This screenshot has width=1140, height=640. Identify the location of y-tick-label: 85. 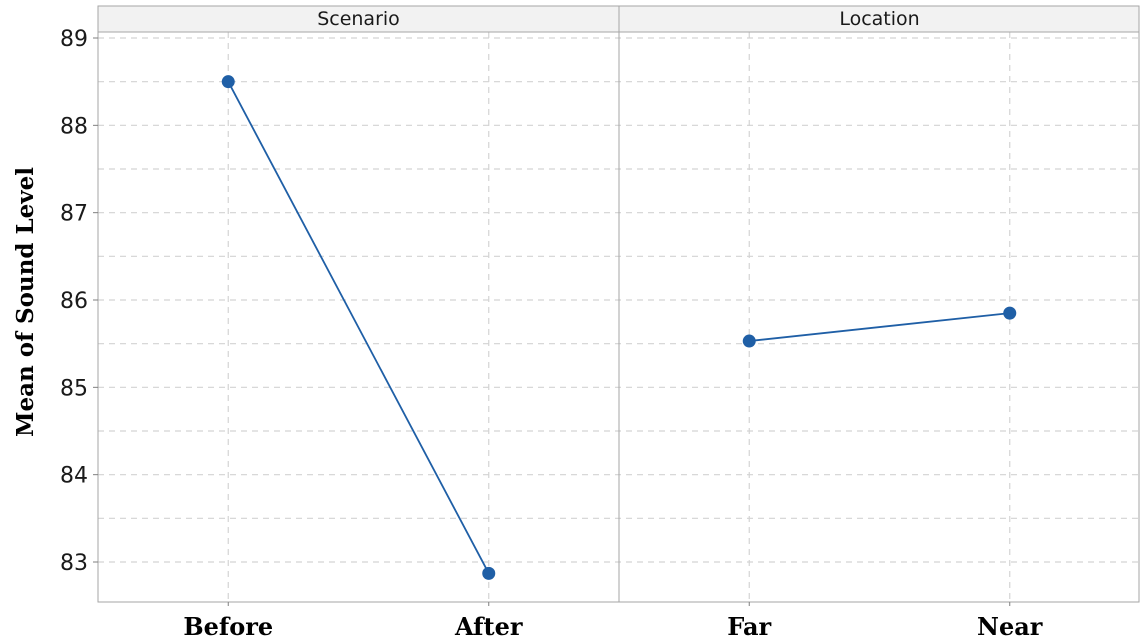
(74, 388).